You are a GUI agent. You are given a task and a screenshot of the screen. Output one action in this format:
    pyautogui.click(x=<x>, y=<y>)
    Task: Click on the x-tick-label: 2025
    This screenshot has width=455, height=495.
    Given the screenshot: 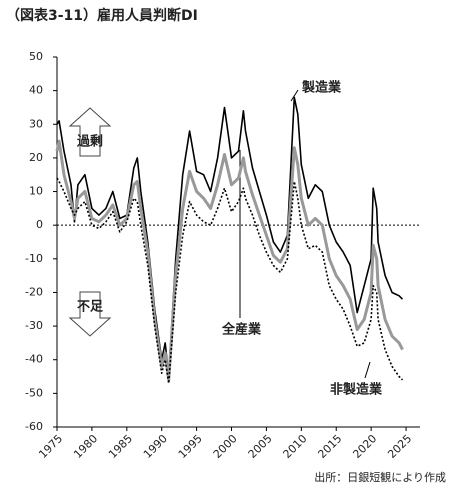 What is the action you would take?
    pyautogui.click(x=399, y=446)
    